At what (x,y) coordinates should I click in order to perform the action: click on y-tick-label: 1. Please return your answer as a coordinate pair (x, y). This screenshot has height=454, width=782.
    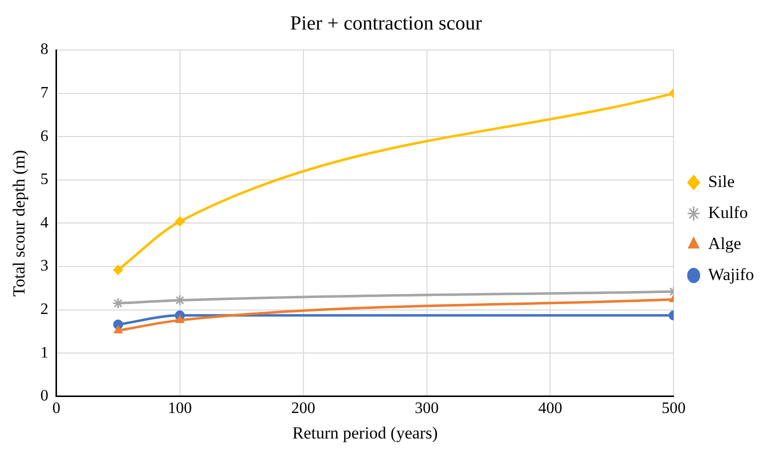
    Looking at the image, I should click on (44, 353).